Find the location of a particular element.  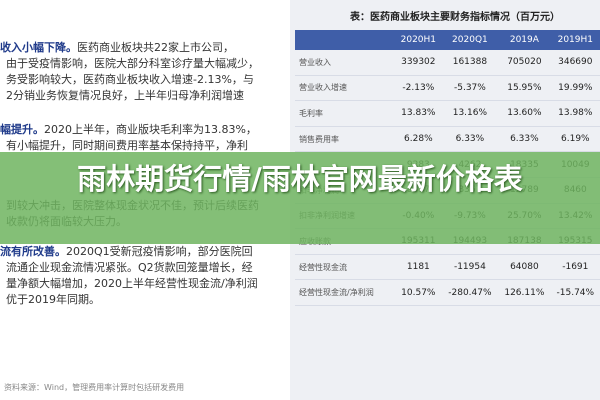

text-line: 优于2019年同期。 is located at coordinates (129, 300).